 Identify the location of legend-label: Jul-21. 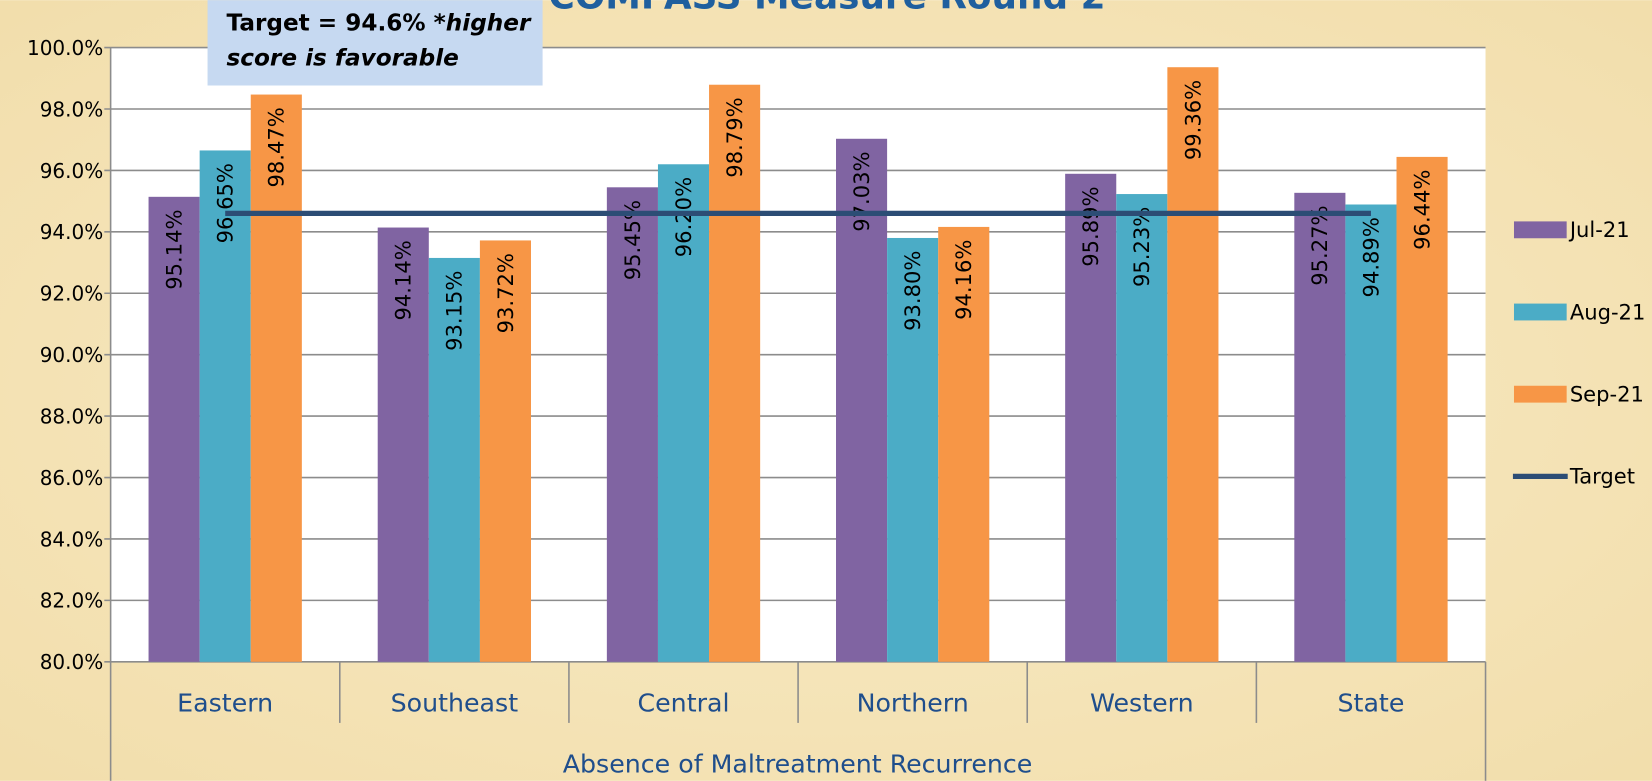
(1599, 229).